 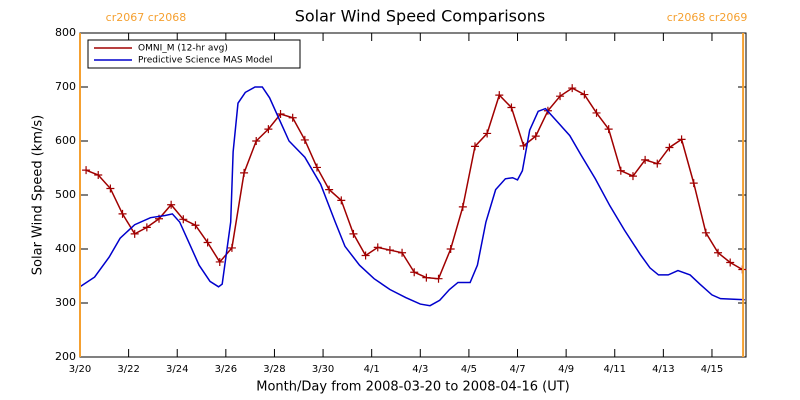 I want to click on chart-title: Solar Wind Speed Comparisons, so click(x=420, y=16).